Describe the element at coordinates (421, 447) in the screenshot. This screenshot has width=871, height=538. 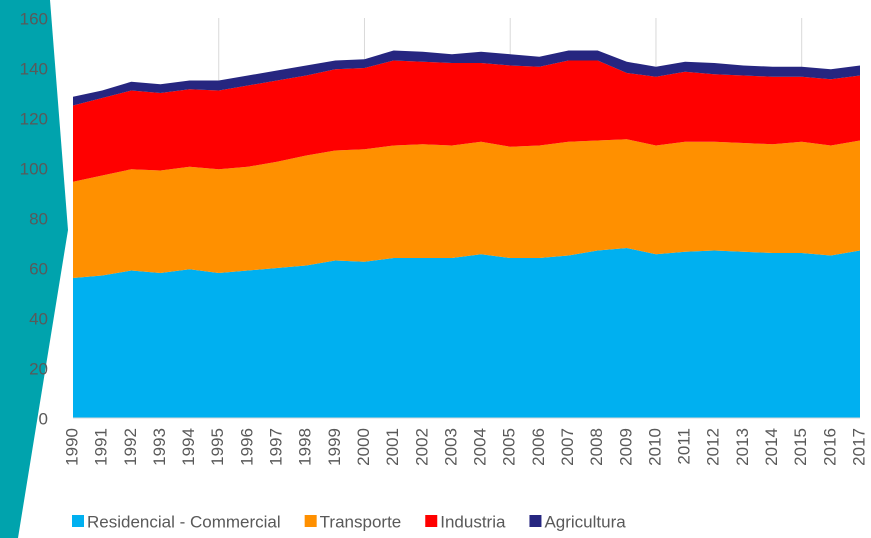
I see `x-tick-label: 2002` at that location.